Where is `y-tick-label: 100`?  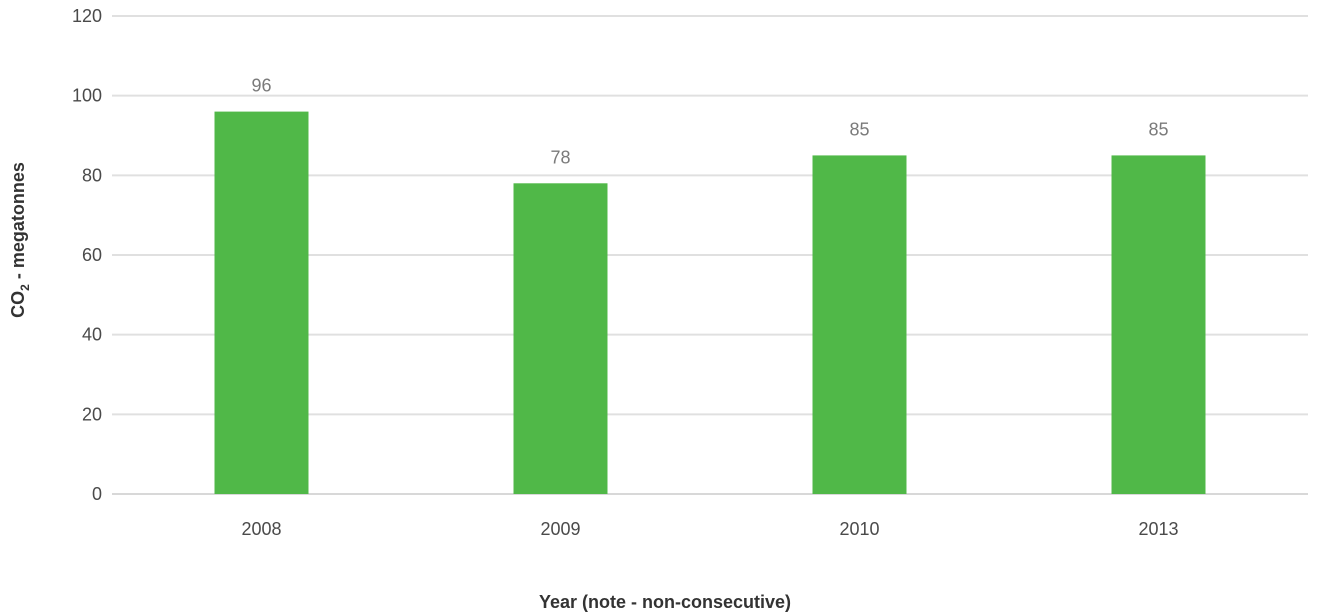
y-tick-label: 100 is located at coordinates (87, 96).